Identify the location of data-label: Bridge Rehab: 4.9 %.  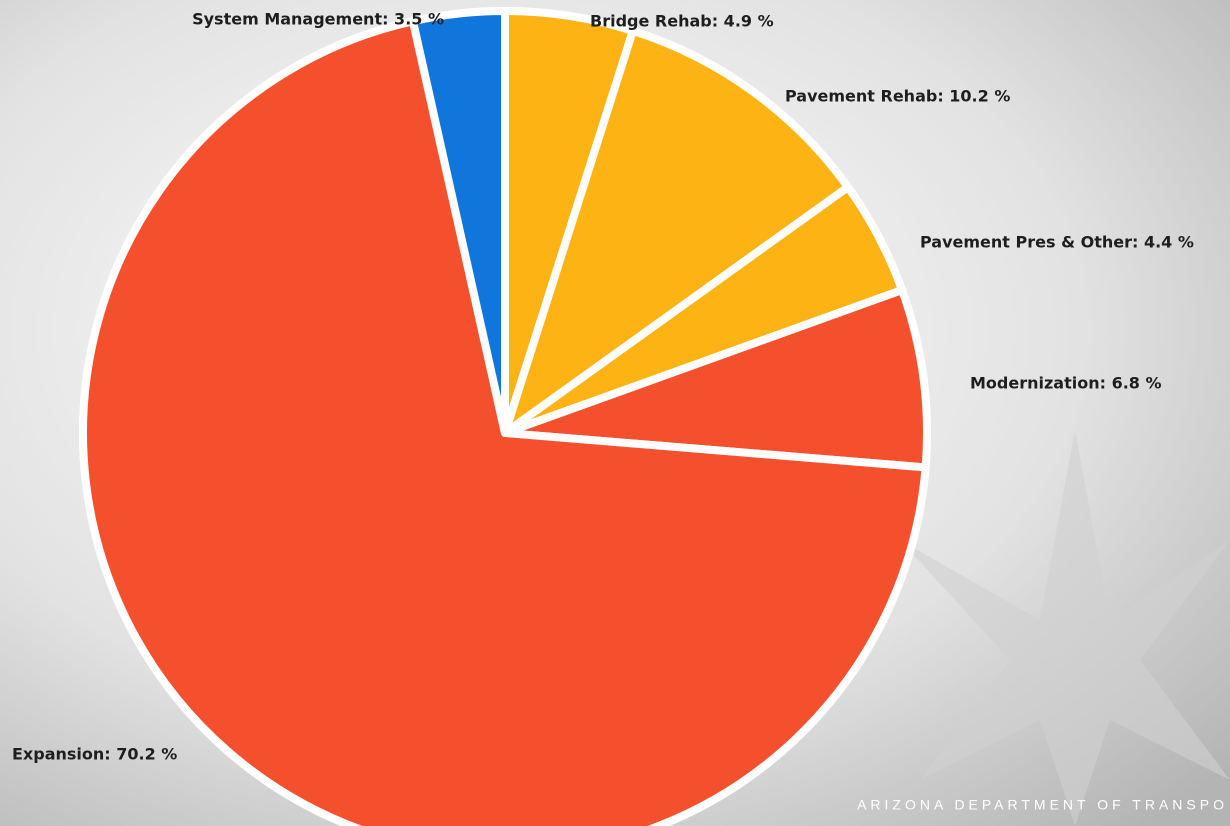
(682, 21).